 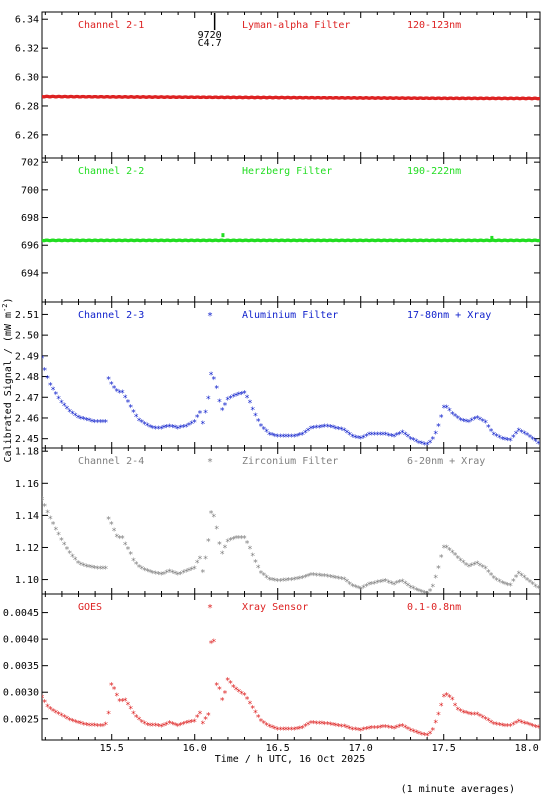 What do you see at coordinates (275, 607) in the screenshot?
I see `panel-label-1: Xray Sensor` at bounding box center [275, 607].